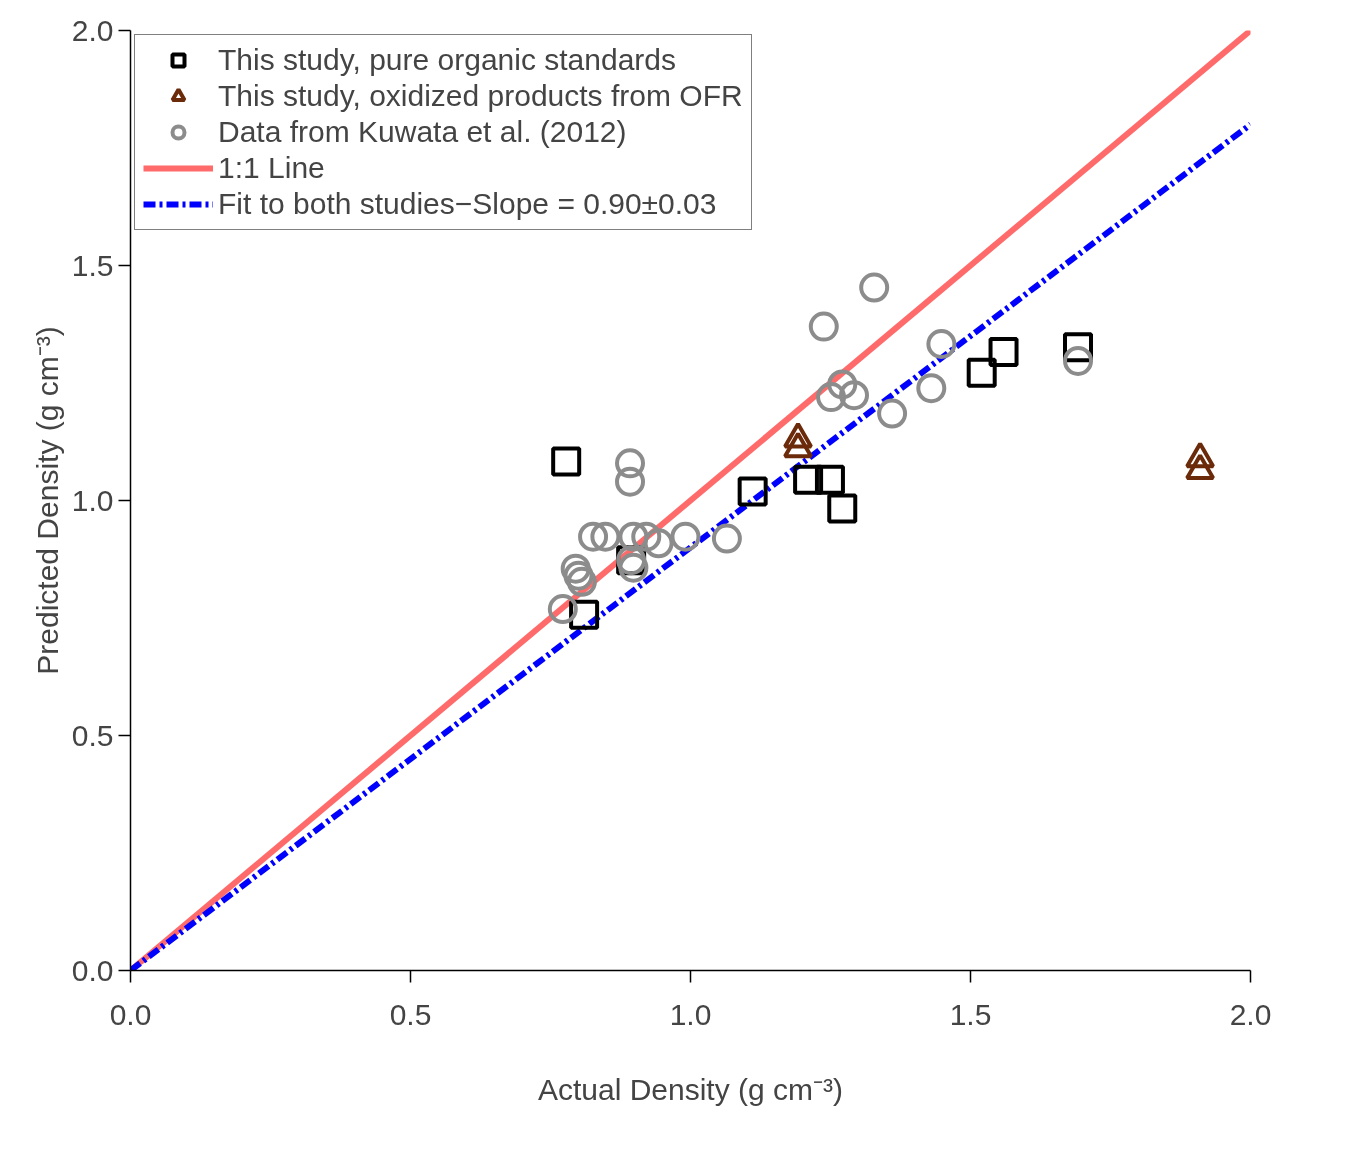 The image size is (1362, 1171). What do you see at coordinates (690, 1014) in the screenshot?
I see `x-tick-label: 1.0` at bounding box center [690, 1014].